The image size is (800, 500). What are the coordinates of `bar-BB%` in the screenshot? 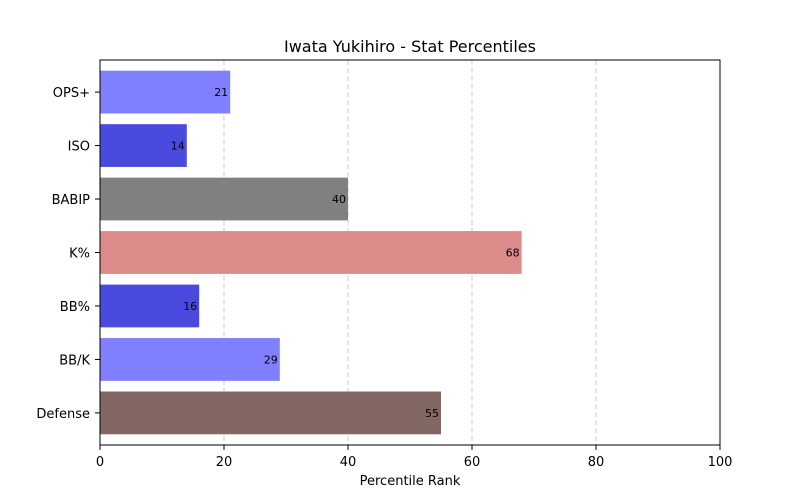 It's located at (150, 306).